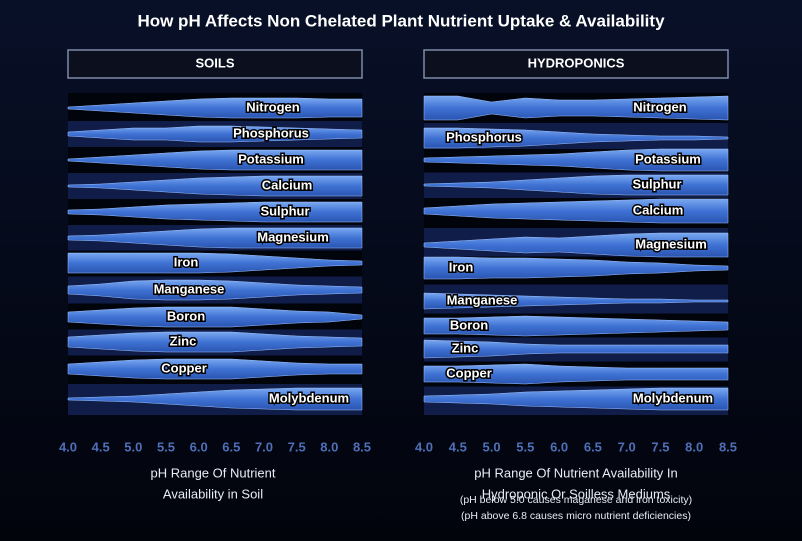  I want to click on caption: pH Range Of Nutrient, so click(212, 472).